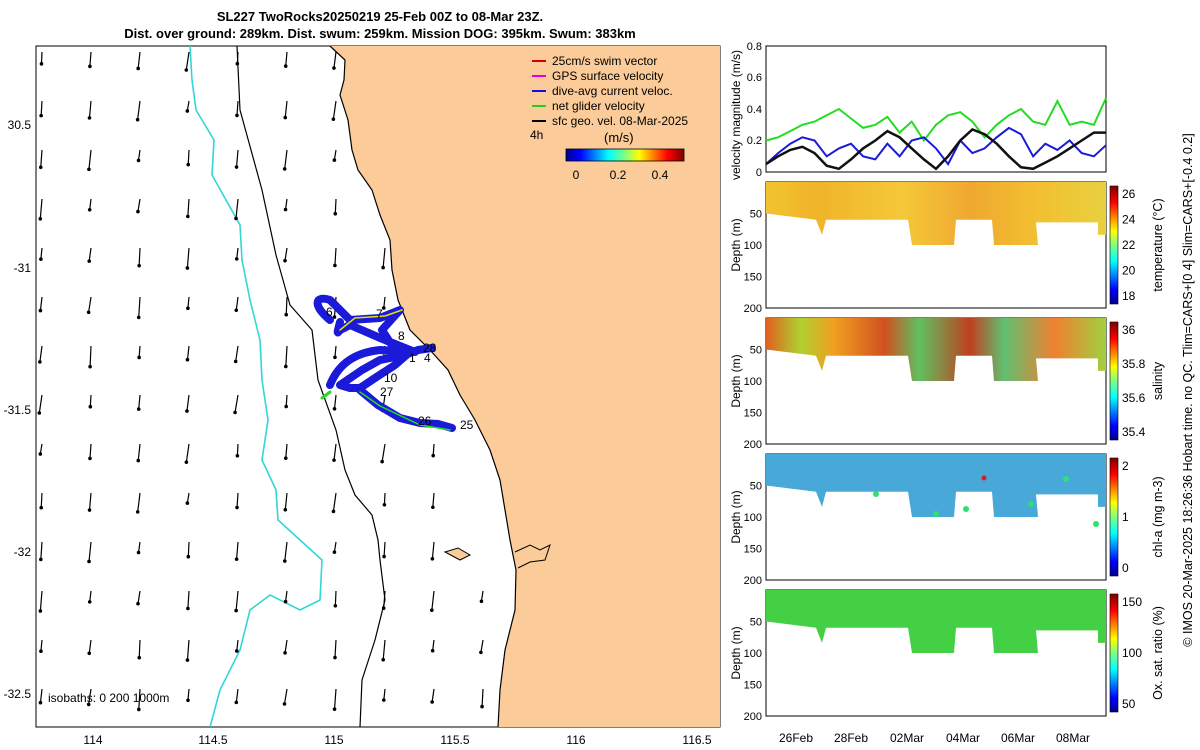 The width and height of the screenshot is (1200, 750). I want to click on time-tick: 06Mar, so click(1018, 738).